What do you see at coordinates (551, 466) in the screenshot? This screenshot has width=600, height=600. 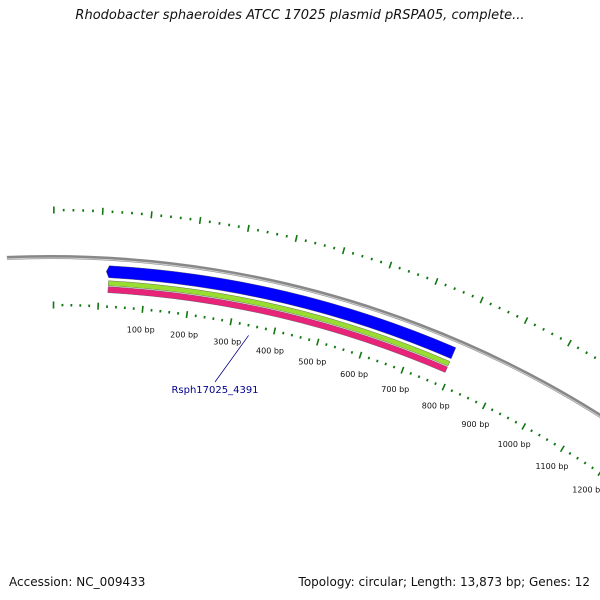 I see `tick-label: 1100 bp` at bounding box center [551, 466].